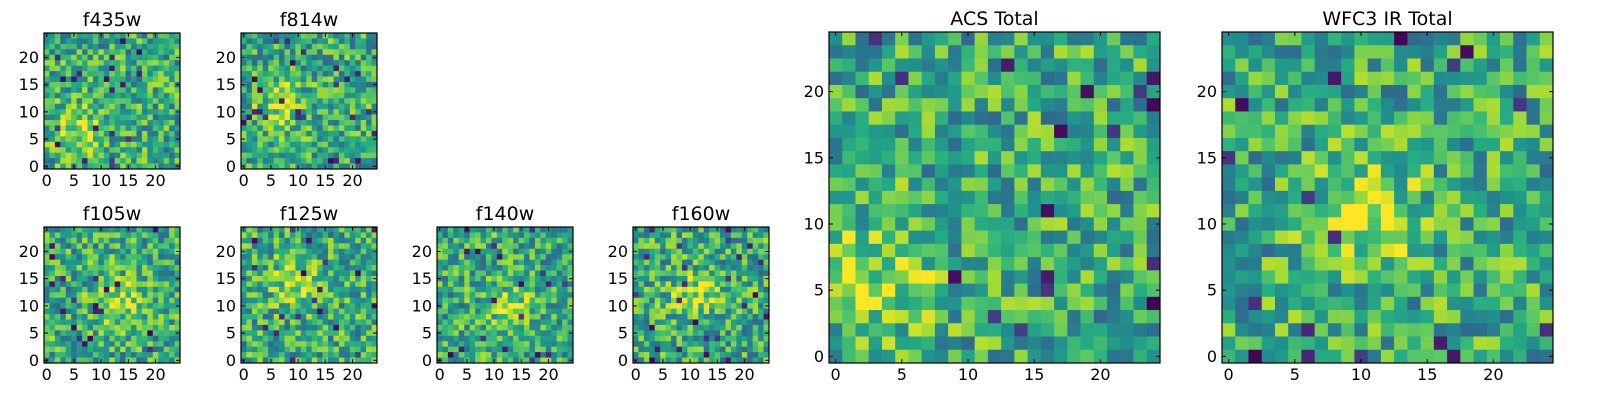 The image size is (1600, 400). I want to click on x-tick-label: 10, so click(101, 180).